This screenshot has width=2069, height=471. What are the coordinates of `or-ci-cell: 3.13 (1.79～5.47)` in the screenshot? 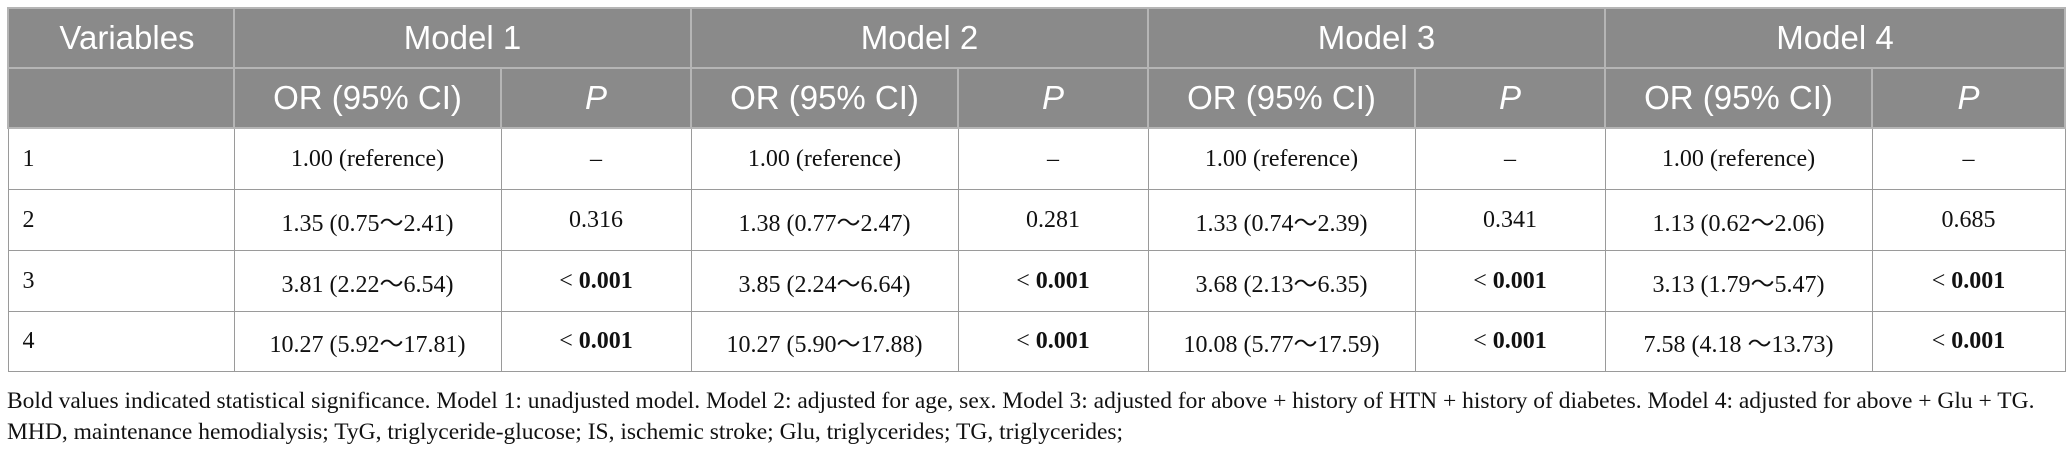 It's located at (1738, 281).